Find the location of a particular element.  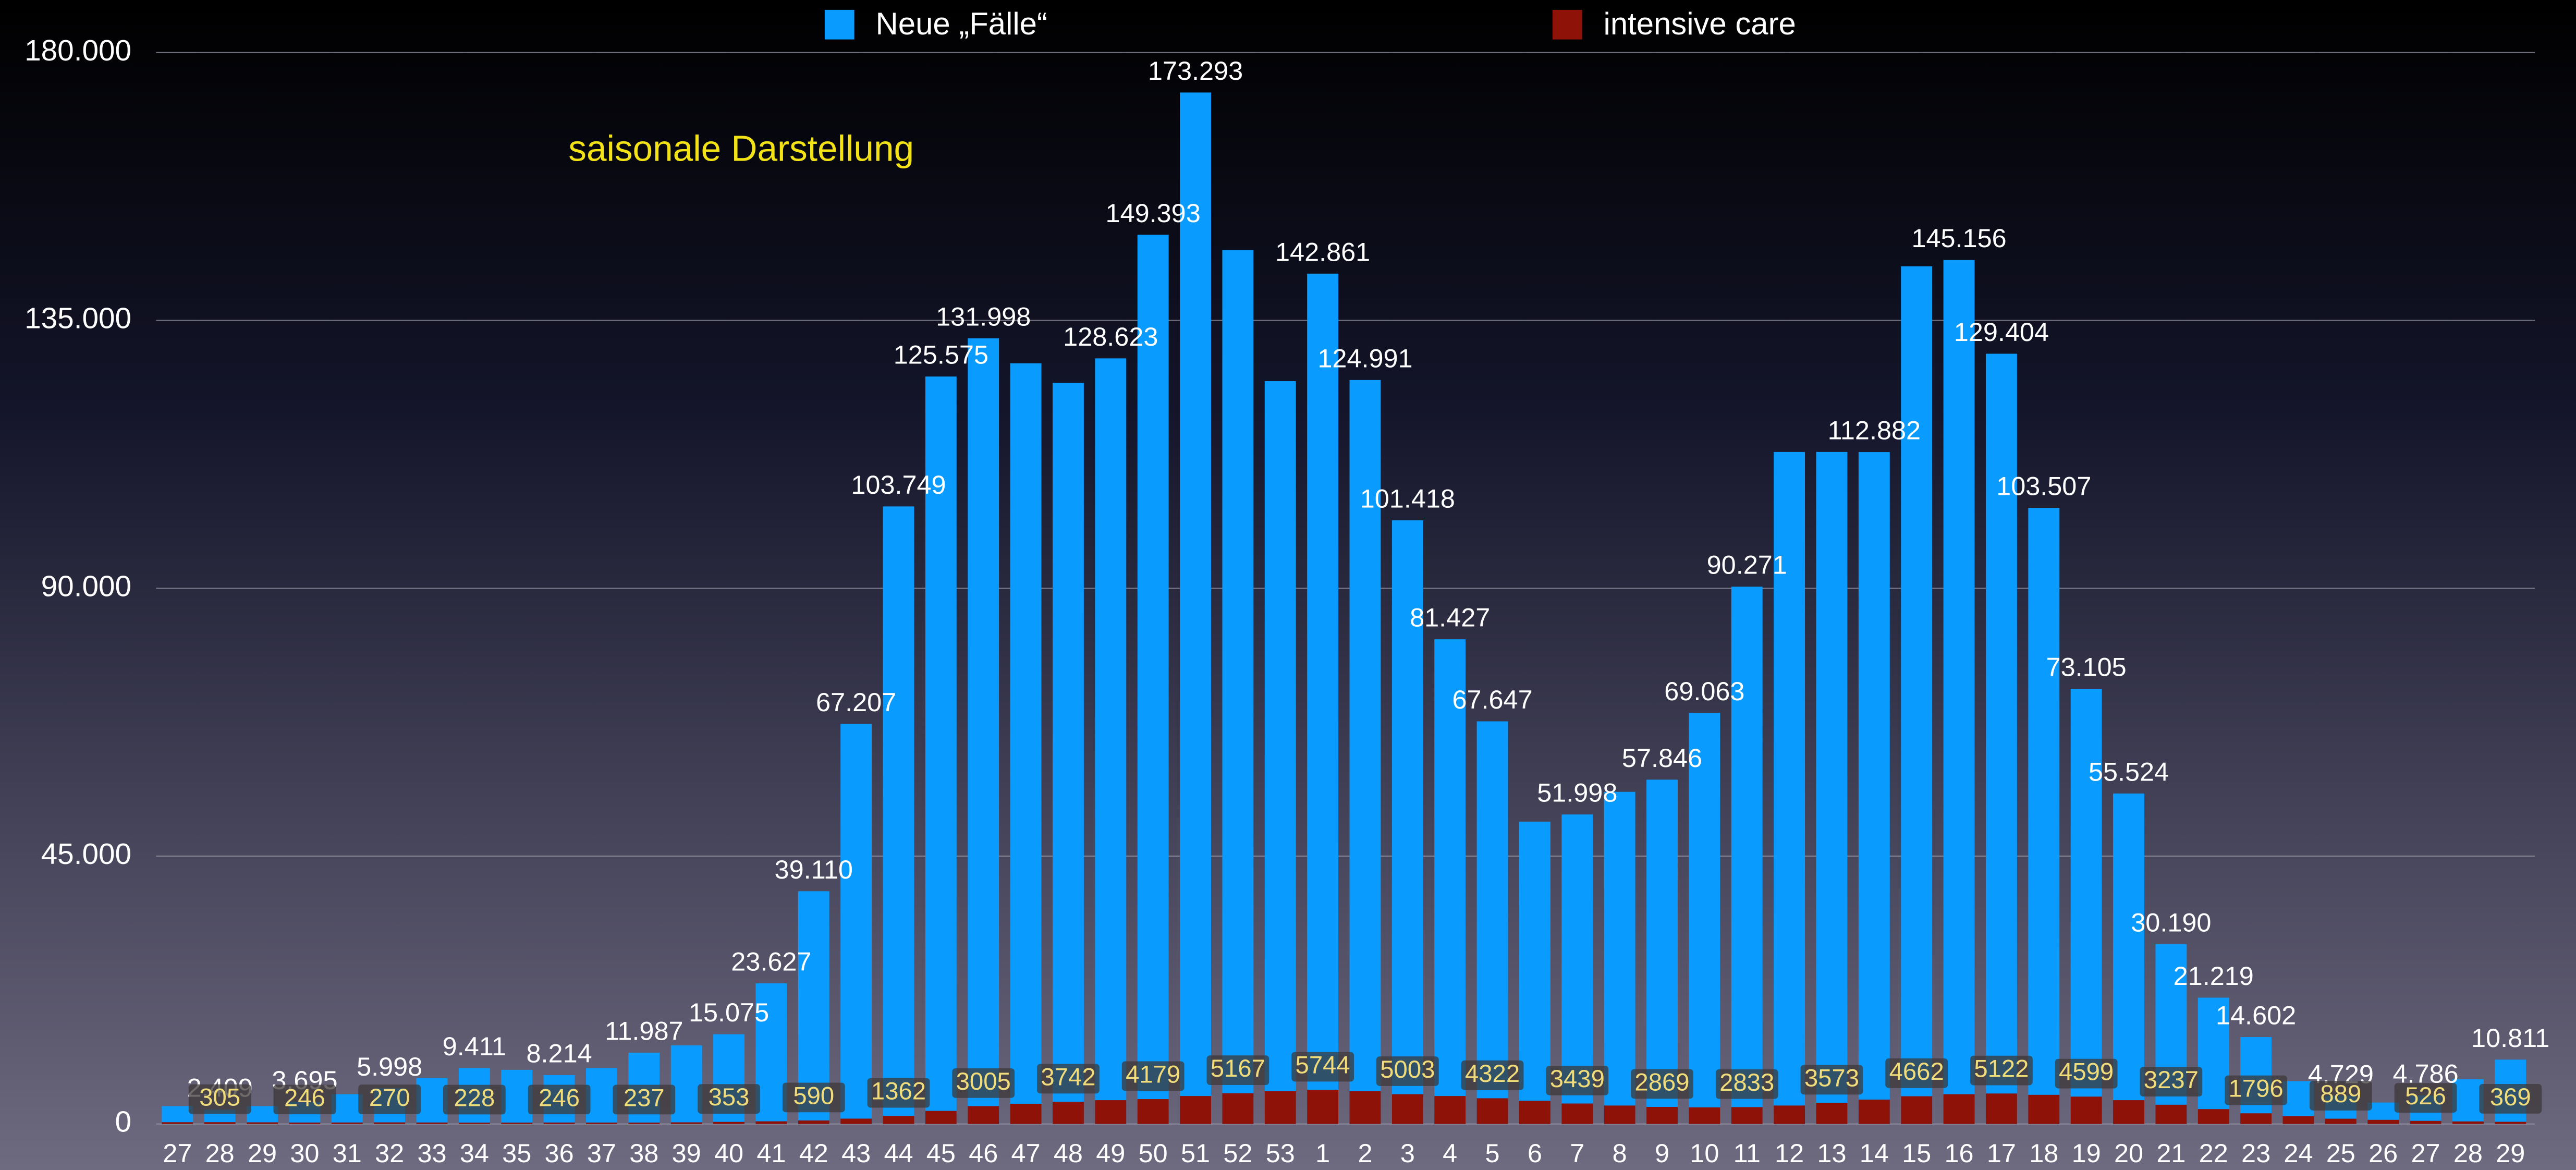

x-tick-label: 36 is located at coordinates (559, 1153).